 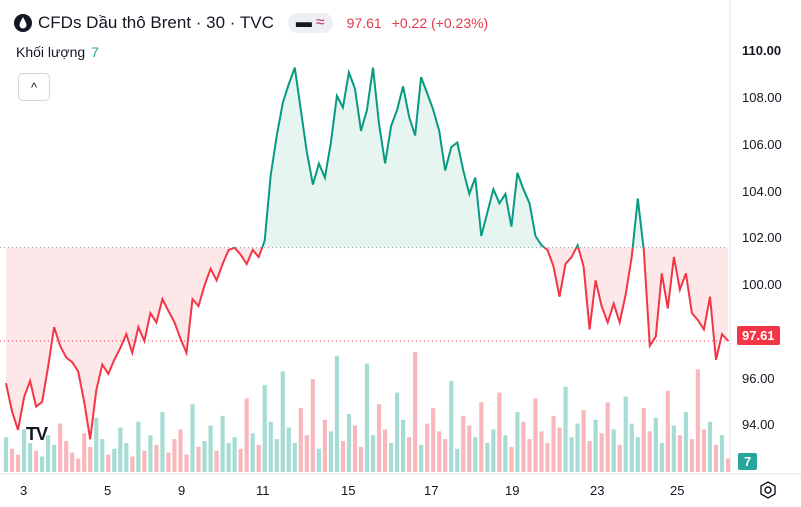 What do you see at coordinates (263, 490) in the screenshot?
I see `x-tick-label: 11` at bounding box center [263, 490].